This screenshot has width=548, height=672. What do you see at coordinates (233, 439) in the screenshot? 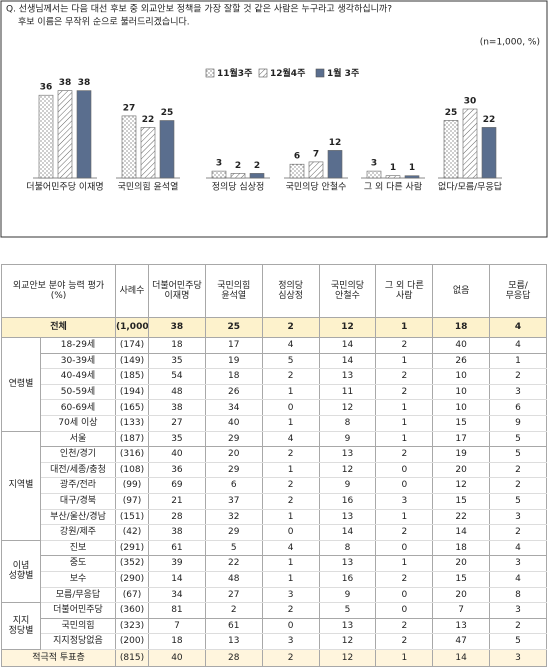
I see `table-cell: 29` at bounding box center [233, 439].